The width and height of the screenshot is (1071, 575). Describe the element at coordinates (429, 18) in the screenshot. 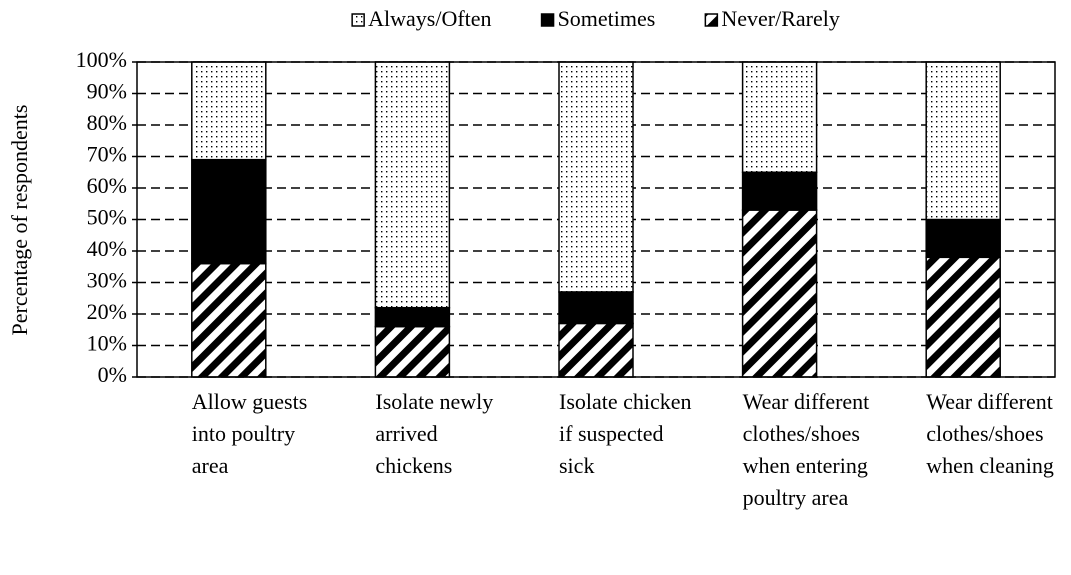

I see `legend-label: Always/Often` at that location.